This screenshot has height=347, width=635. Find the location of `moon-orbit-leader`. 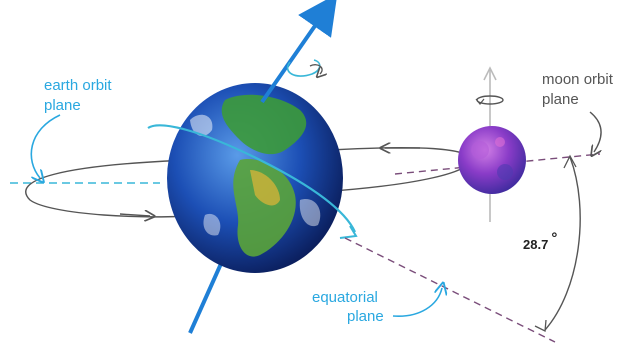

moon-orbit-leader is located at coordinates (595, 131).